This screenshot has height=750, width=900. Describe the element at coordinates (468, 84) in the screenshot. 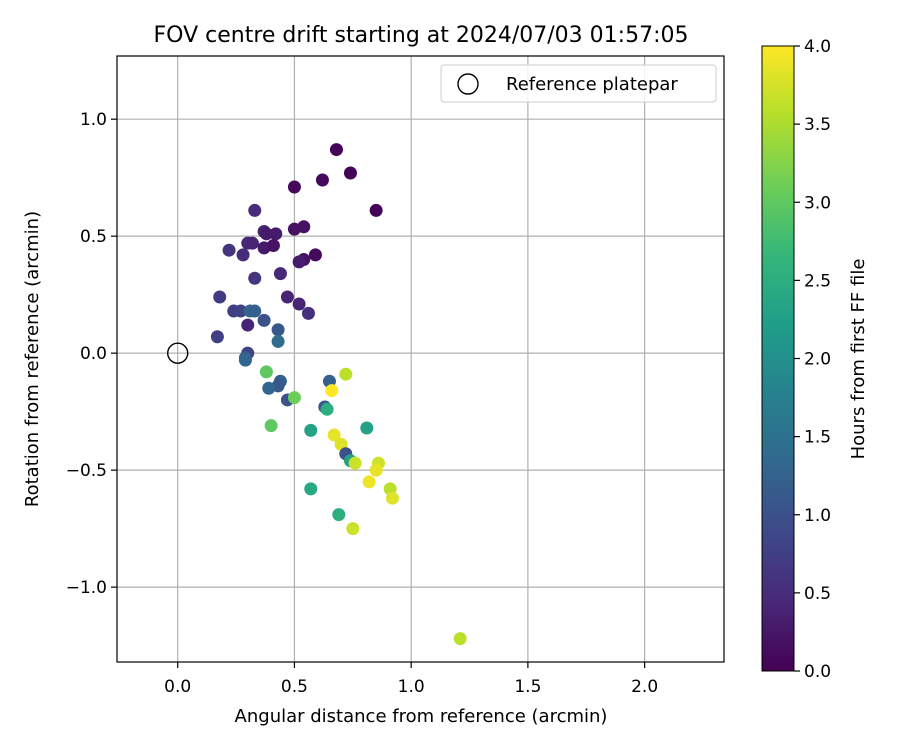

I see `legend-marker-reference` at that location.